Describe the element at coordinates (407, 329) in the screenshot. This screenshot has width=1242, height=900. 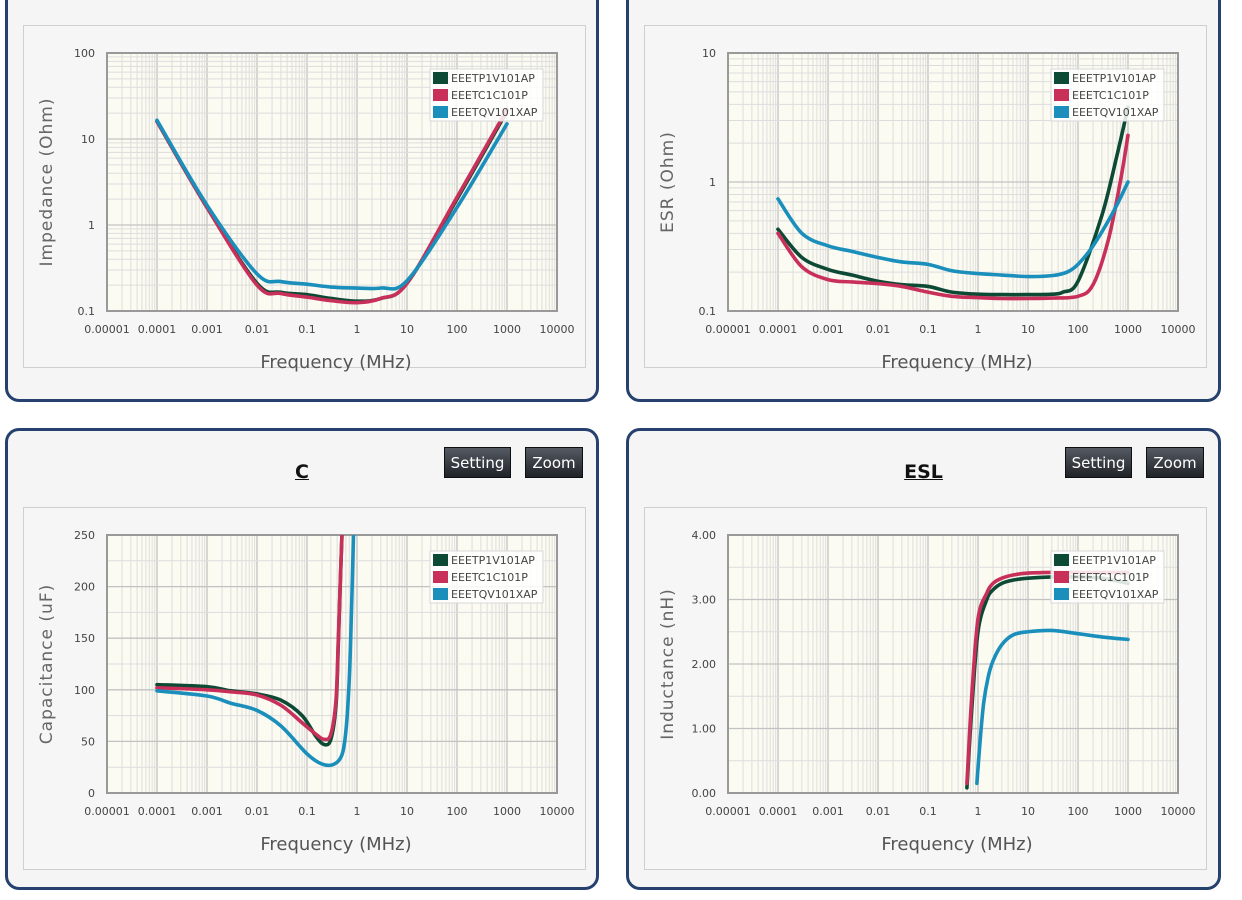
I see `impedance-x-tick-label: 10` at that location.